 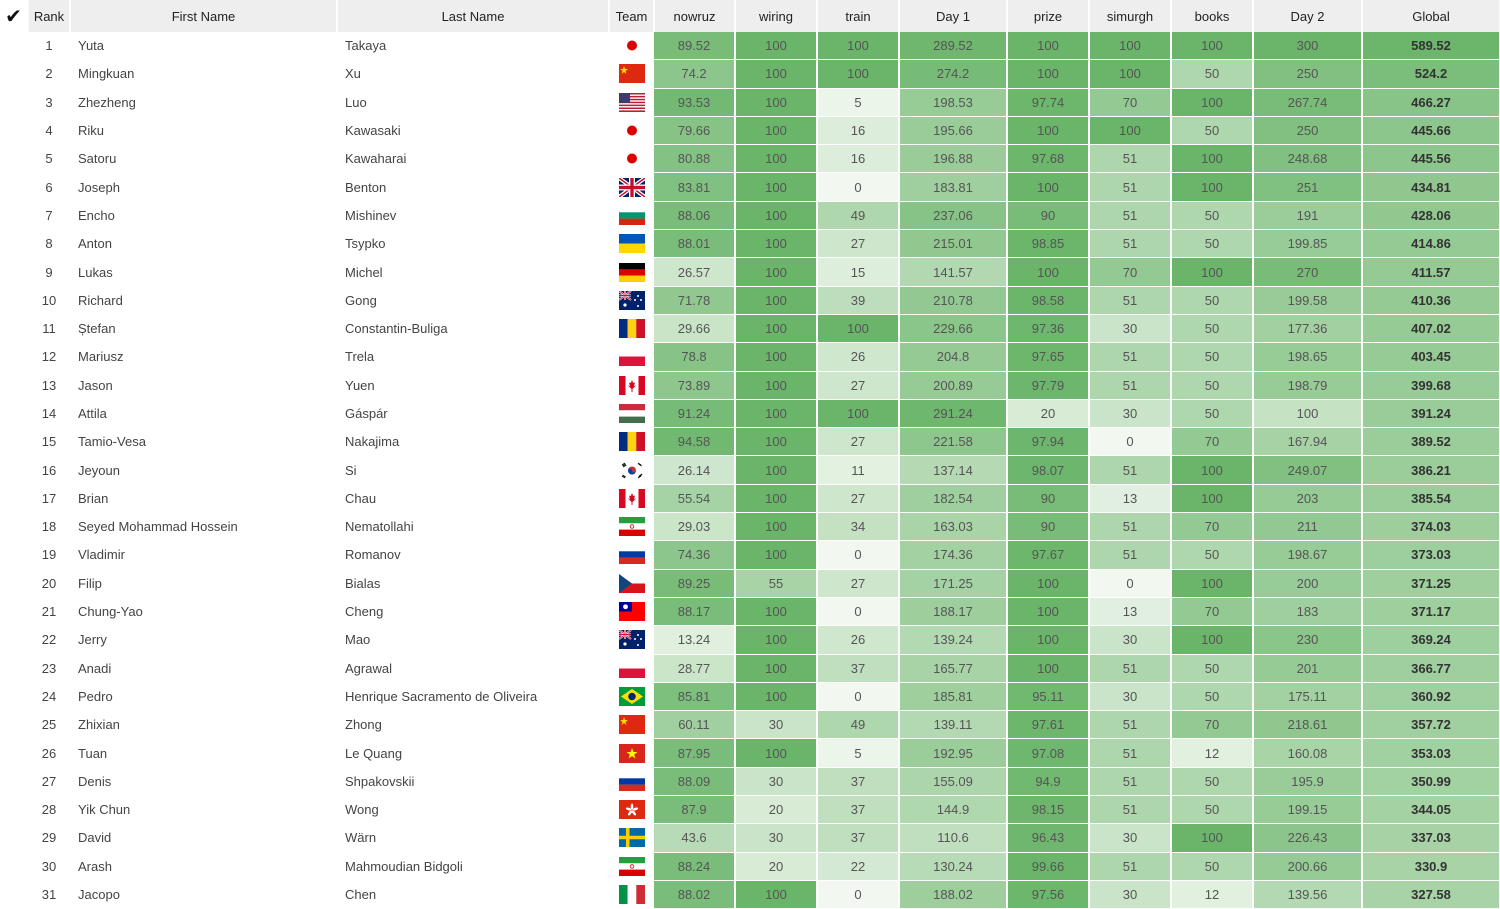 What do you see at coordinates (1212, 499) in the screenshot?
I see `score-books-cell: 100` at bounding box center [1212, 499].